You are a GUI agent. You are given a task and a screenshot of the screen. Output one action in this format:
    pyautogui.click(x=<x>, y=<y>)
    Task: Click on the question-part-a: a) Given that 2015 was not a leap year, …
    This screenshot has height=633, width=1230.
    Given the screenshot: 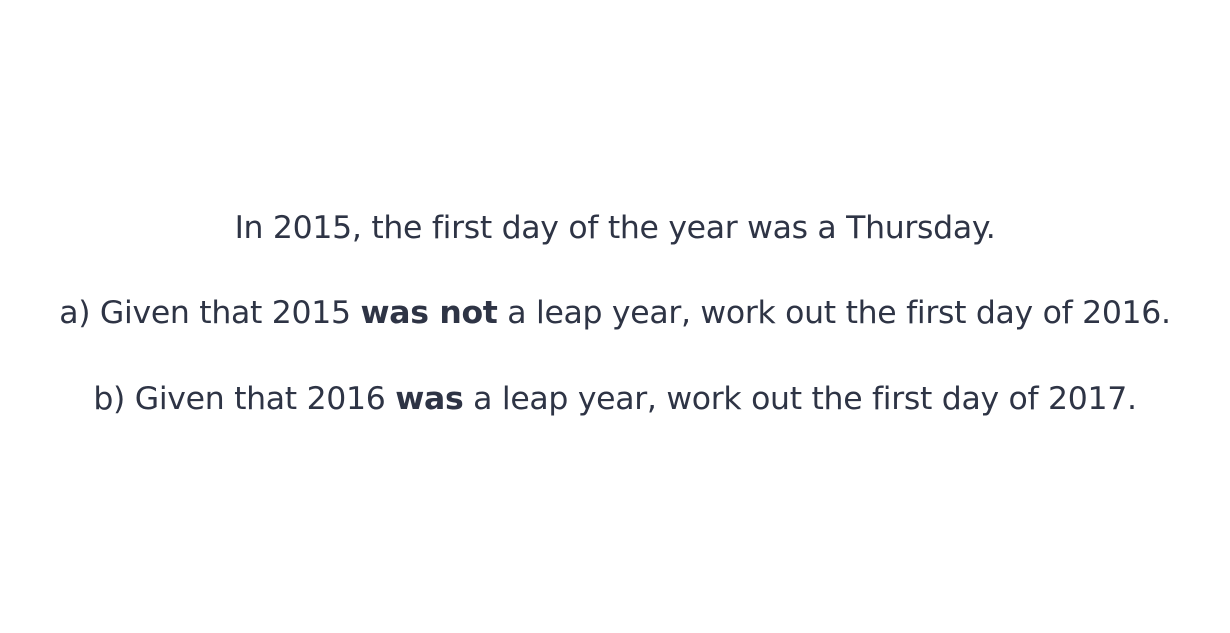 What is the action you would take?
    pyautogui.click(x=615, y=313)
    